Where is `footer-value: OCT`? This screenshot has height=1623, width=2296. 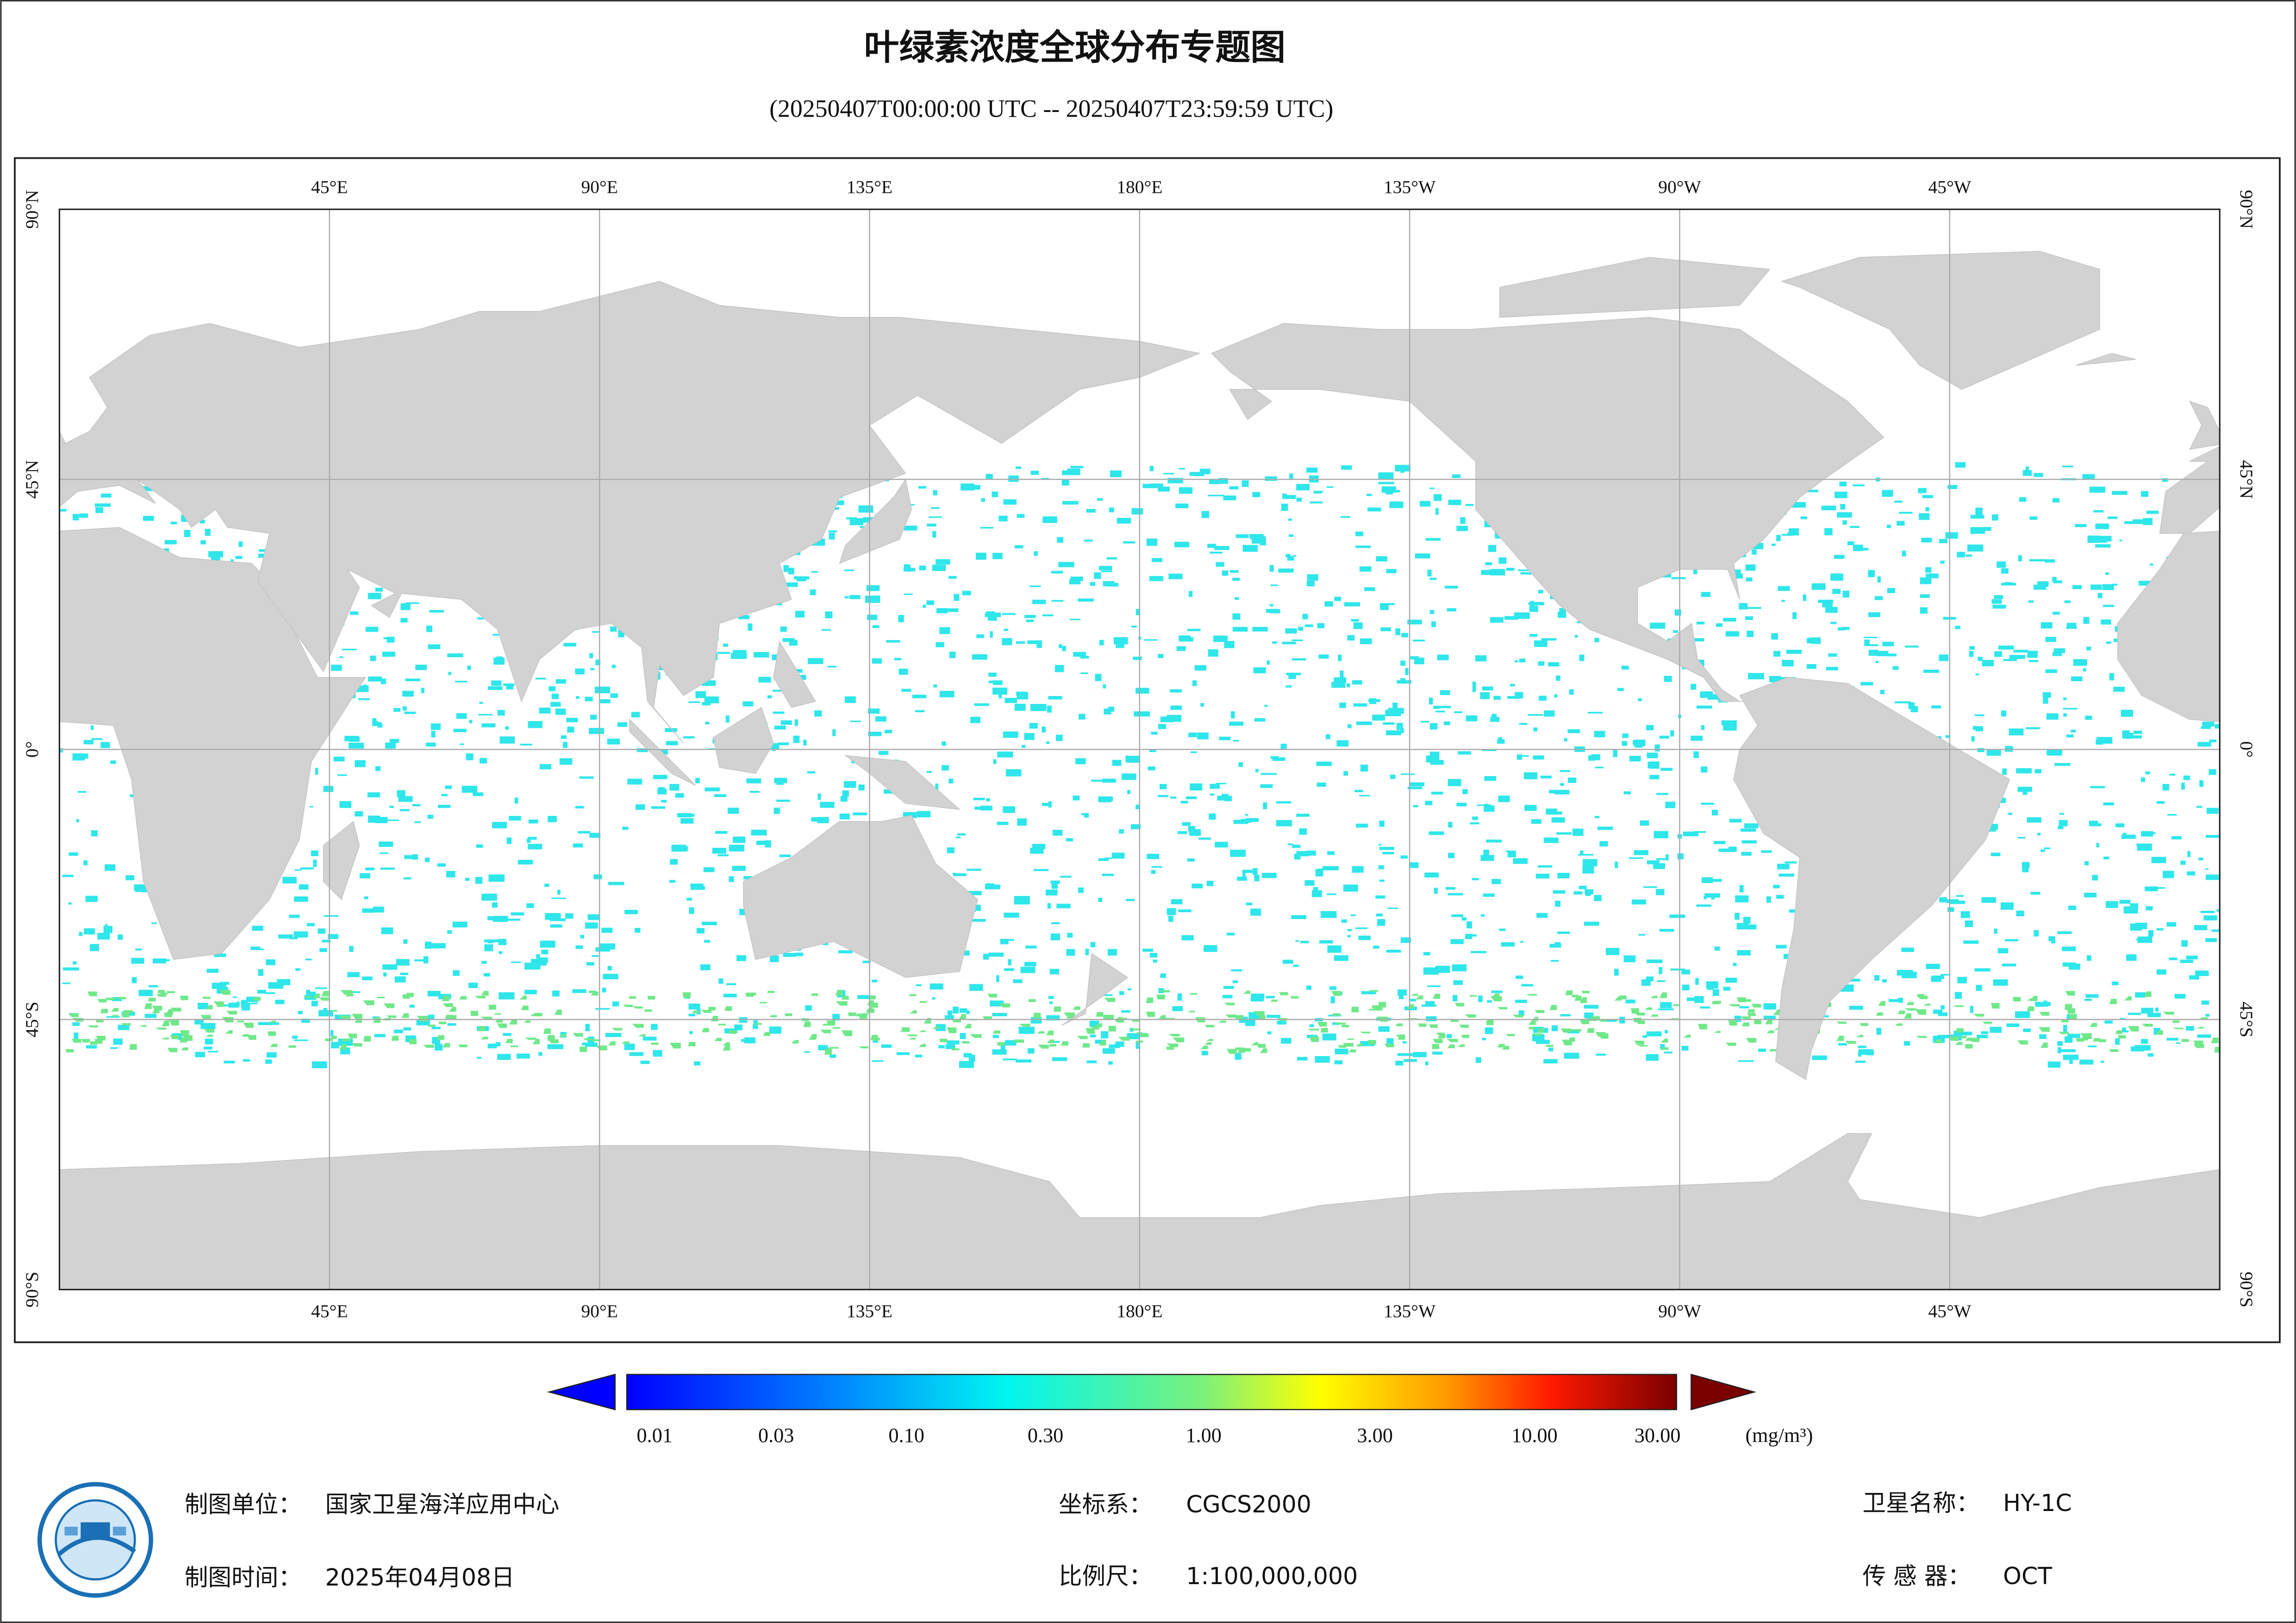
footer-value: OCT is located at coordinates (2028, 1576).